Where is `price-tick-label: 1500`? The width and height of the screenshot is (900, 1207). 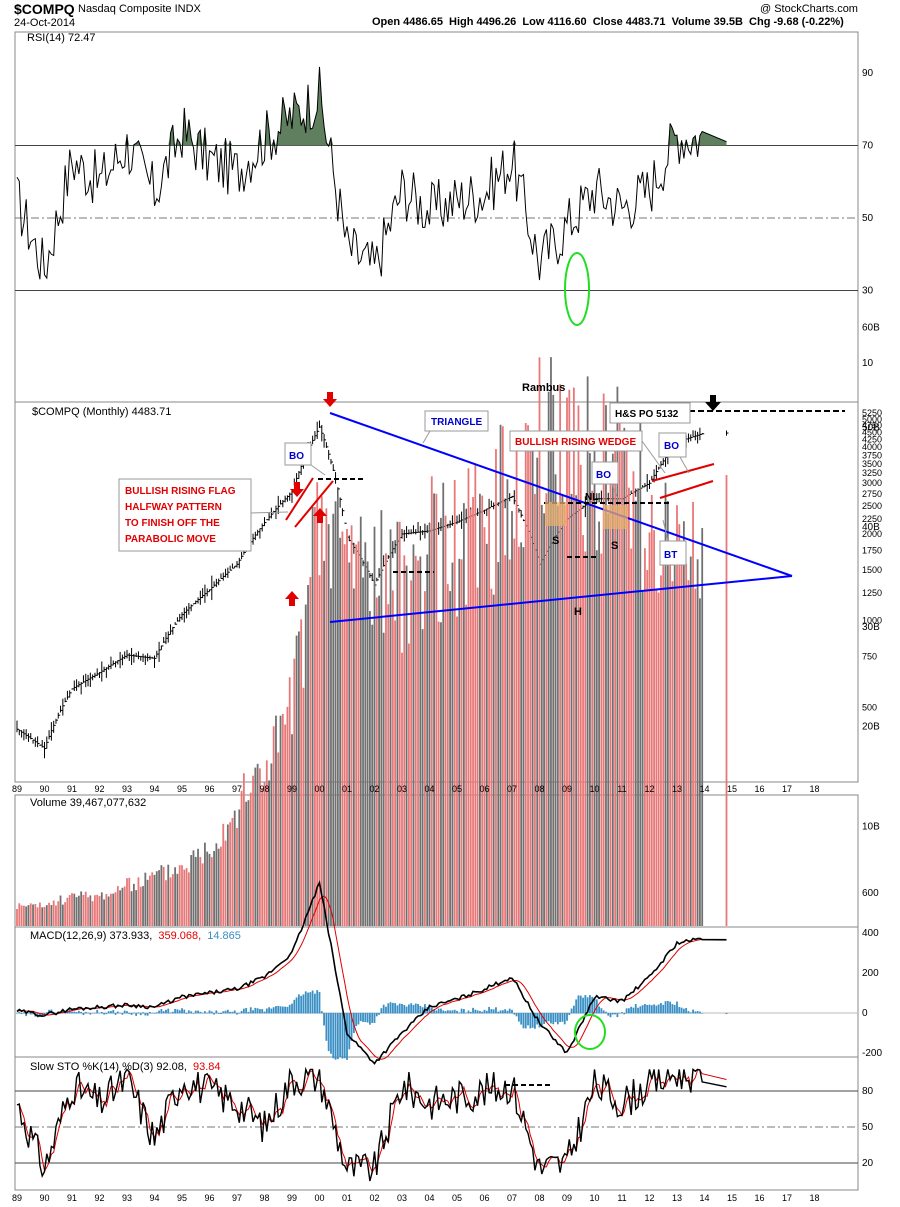
price-tick-label: 1500 is located at coordinates (872, 570).